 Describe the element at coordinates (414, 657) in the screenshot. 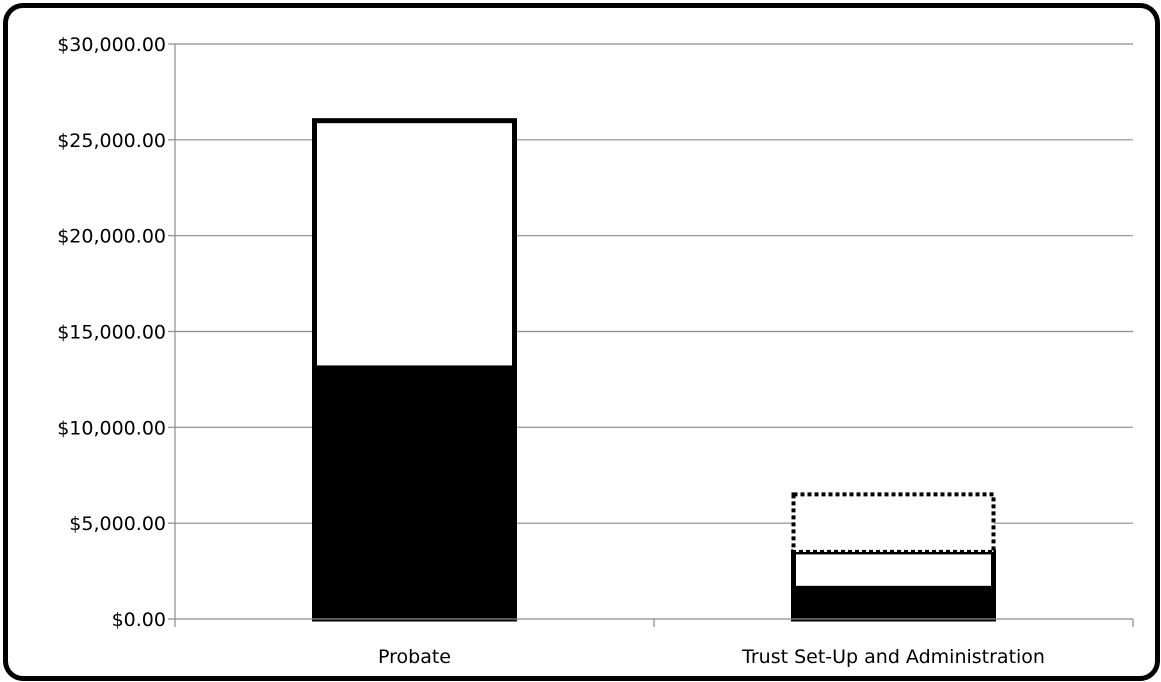

I see `x-category-label: Probate` at that location.